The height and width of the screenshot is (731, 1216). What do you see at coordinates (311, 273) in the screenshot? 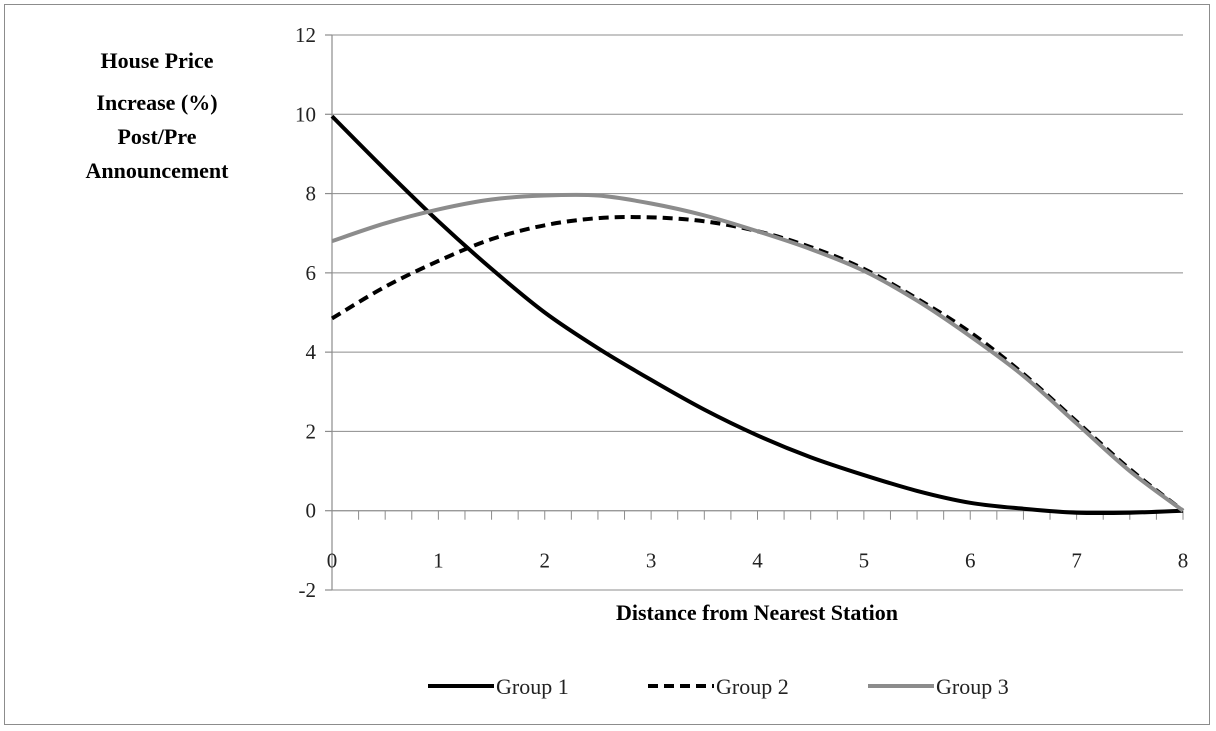
I see `y-tick-label-6: 6` at bounding box center [311, 273].